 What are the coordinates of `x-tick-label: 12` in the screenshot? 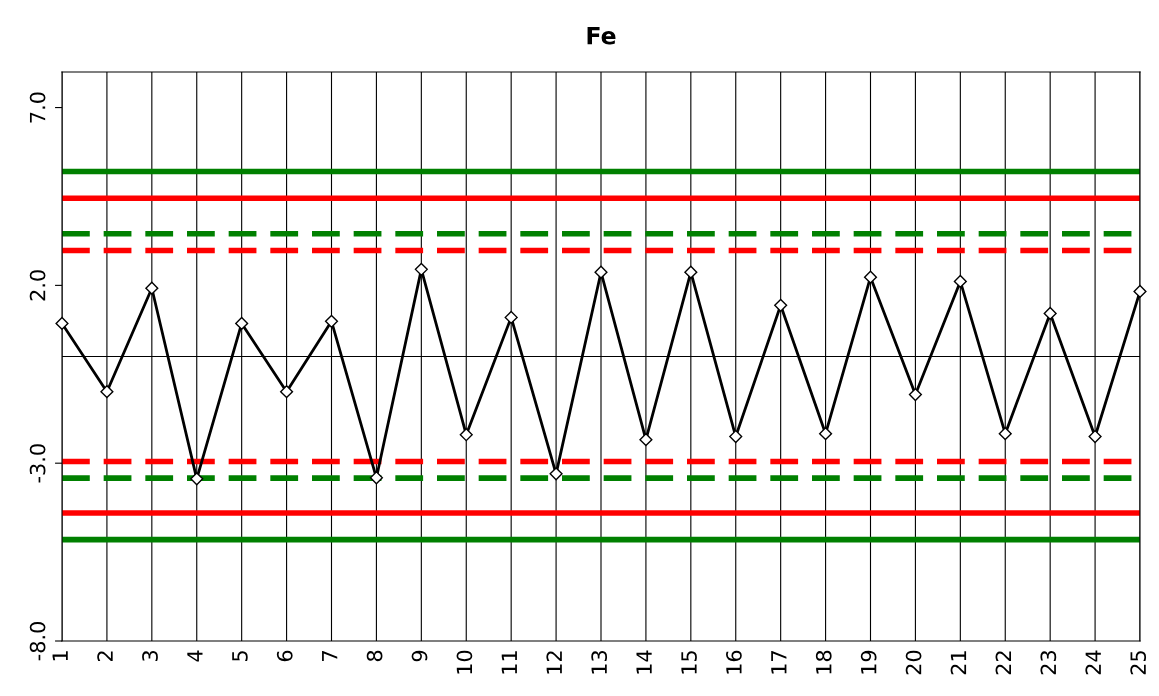 It's located at (554, 662).